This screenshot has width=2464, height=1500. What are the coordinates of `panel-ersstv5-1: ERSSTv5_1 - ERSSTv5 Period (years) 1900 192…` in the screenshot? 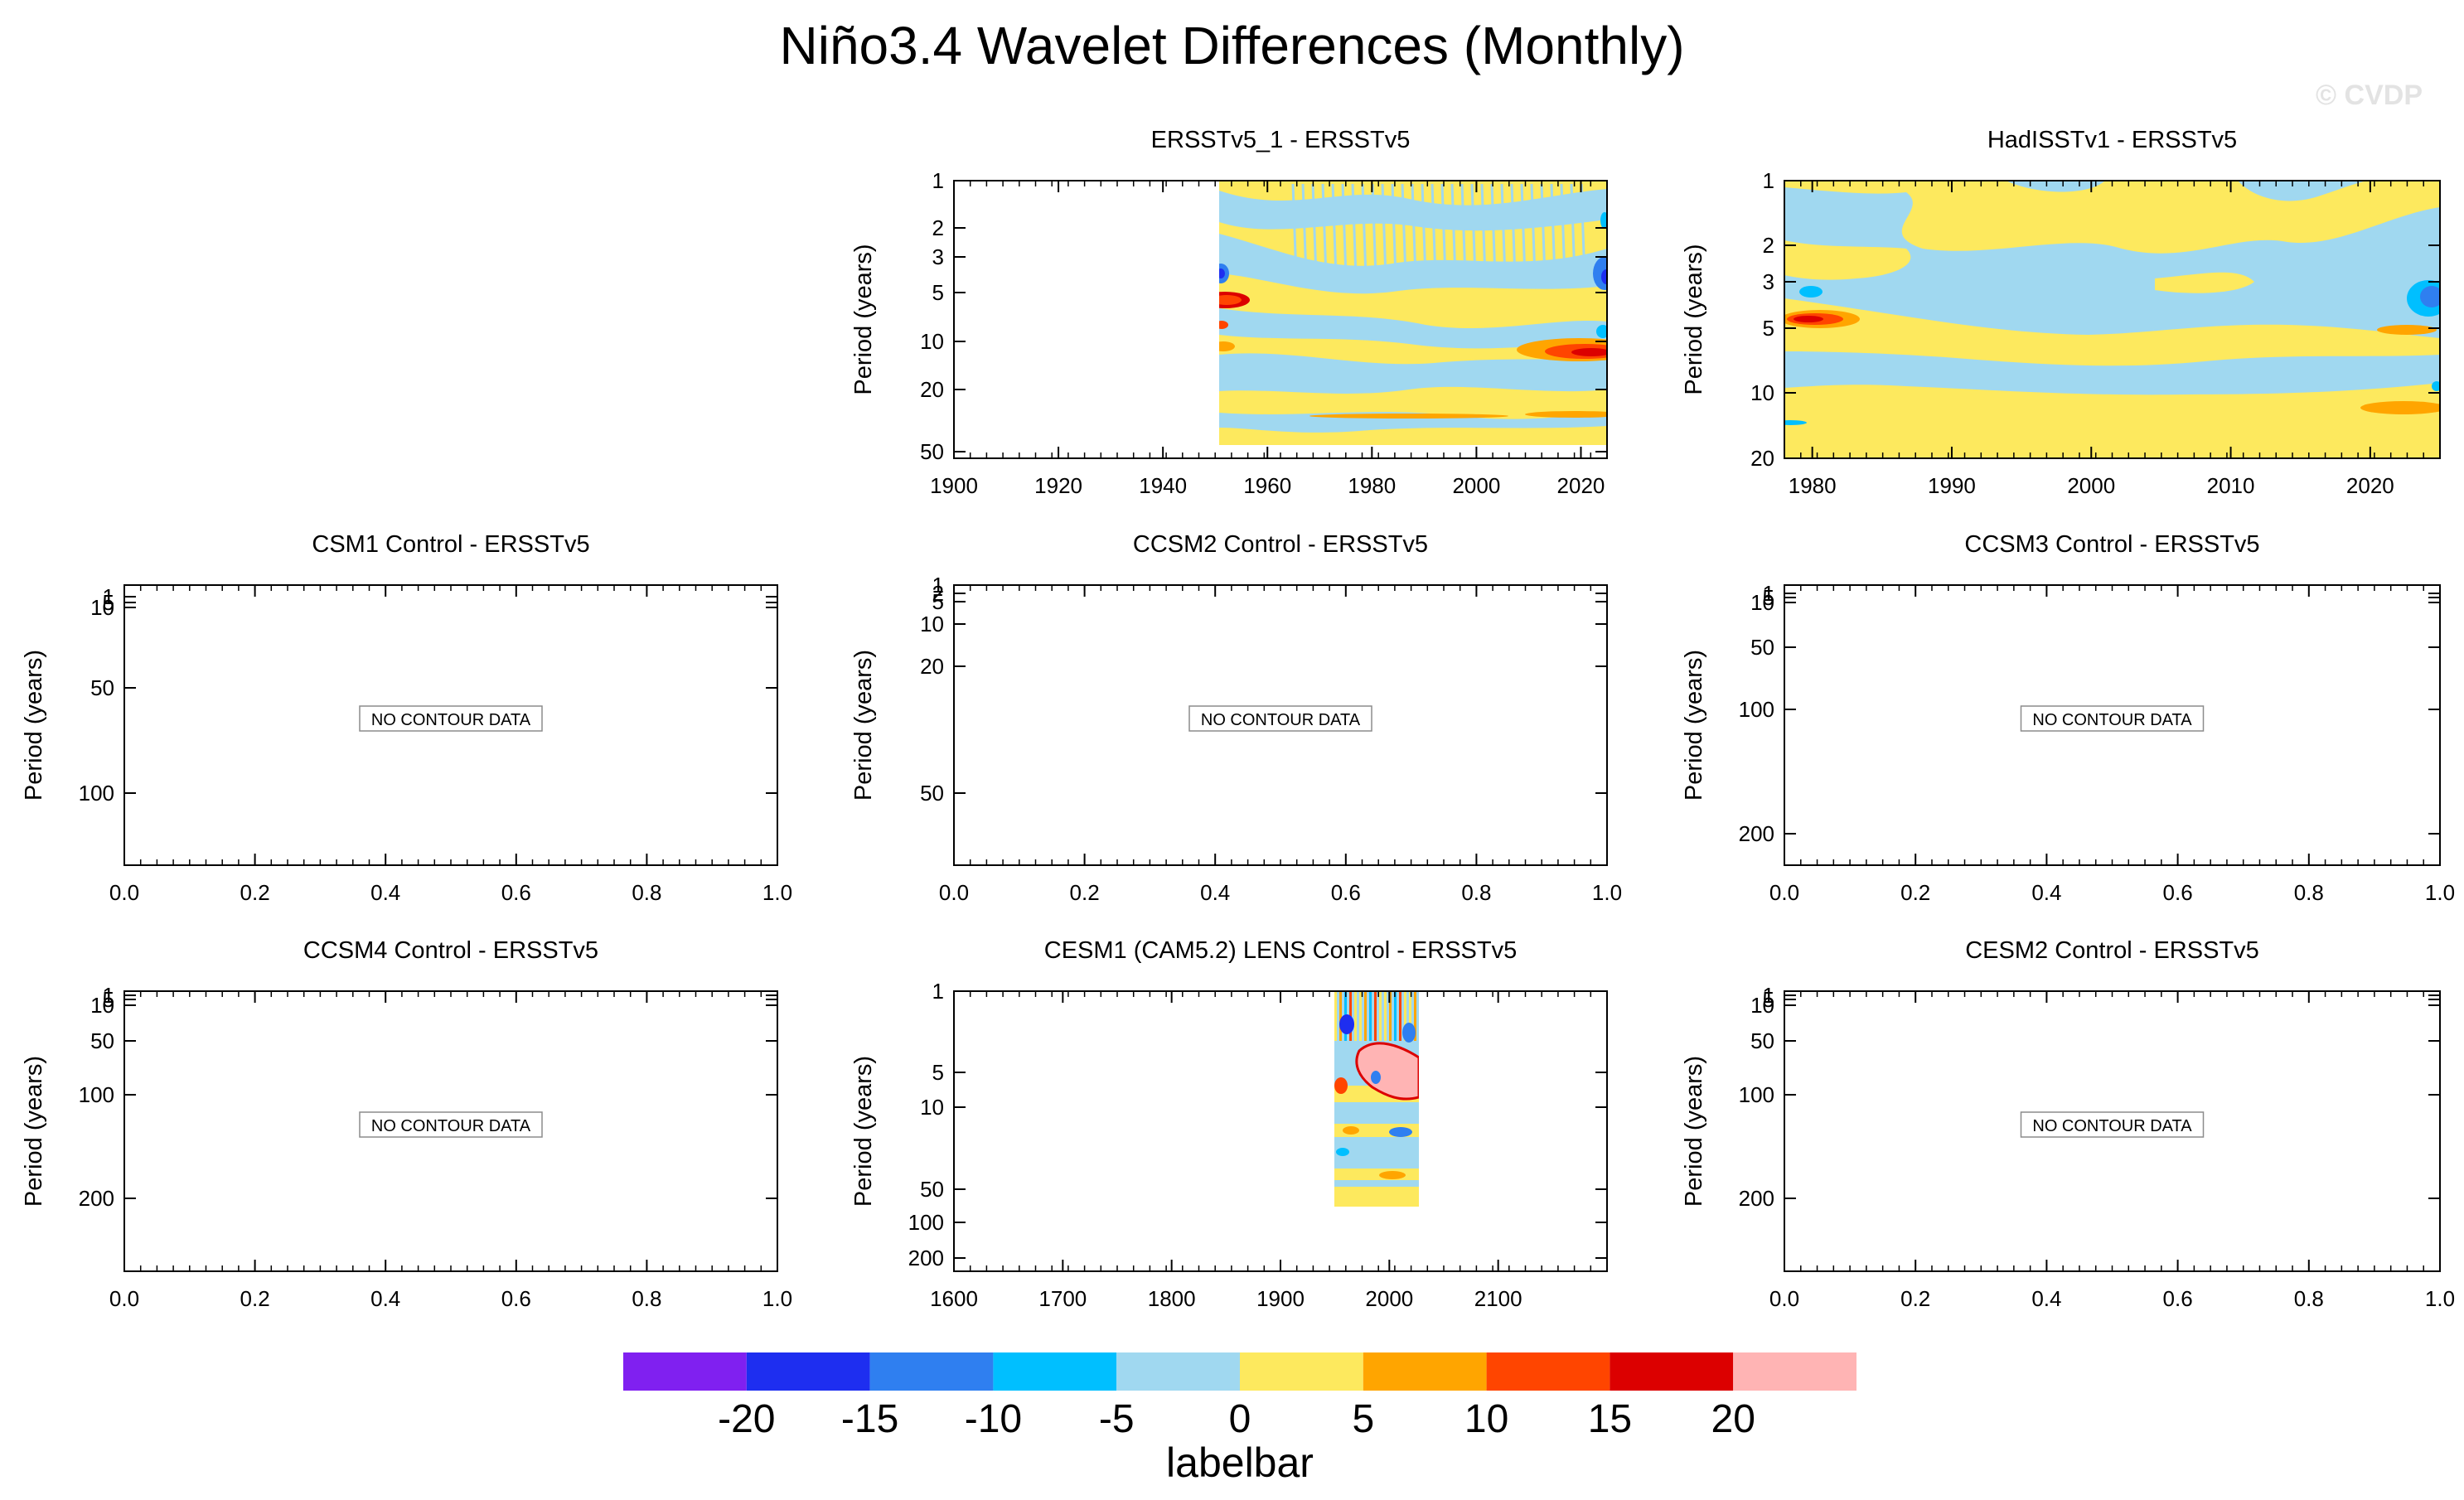 It's located at (1229, 313).